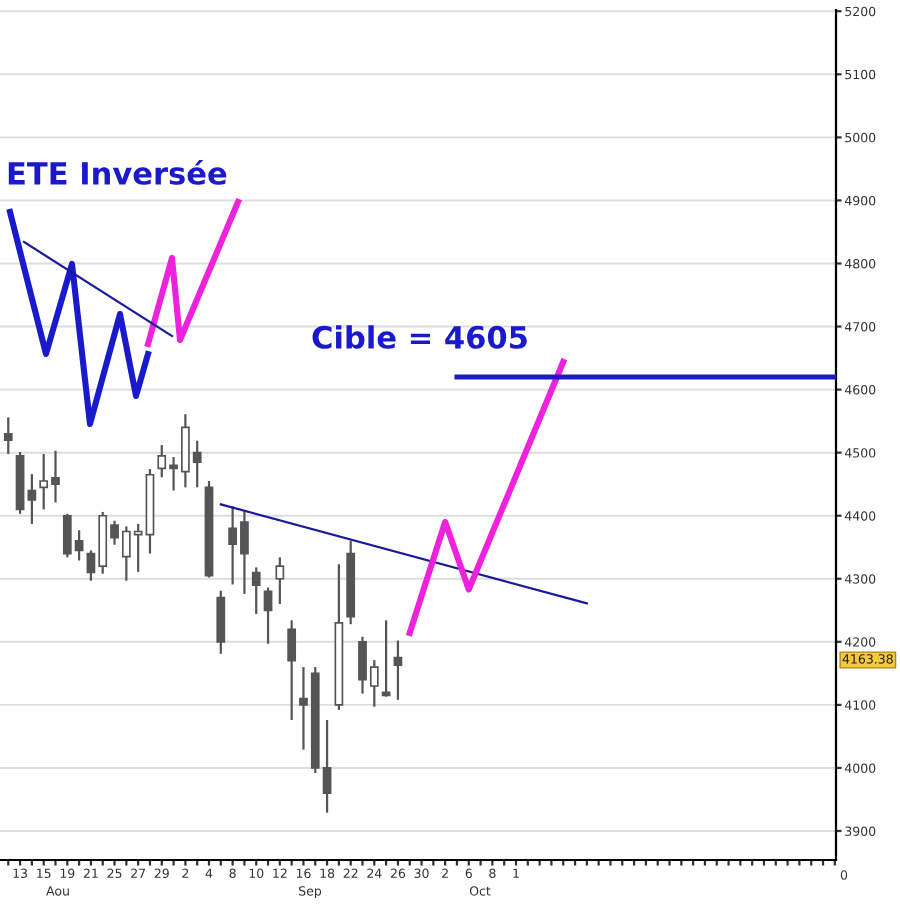 This screenshot has height=906, width=900. Describe the element at coordinates (486, 497) in the screenshot. I see `line-series` at that location.